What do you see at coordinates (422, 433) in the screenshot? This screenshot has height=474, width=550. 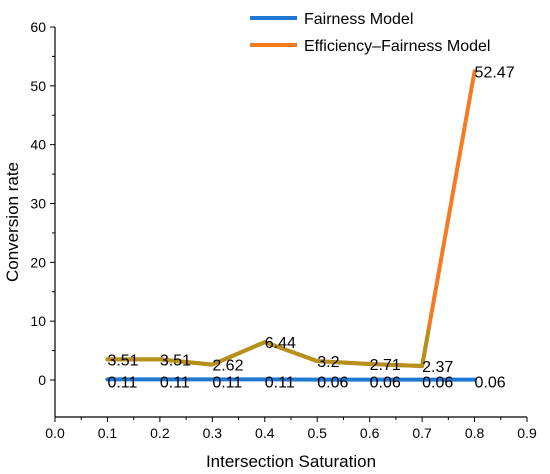 I see `x-tick-label: 0.7` at bounding box center [422, 433].